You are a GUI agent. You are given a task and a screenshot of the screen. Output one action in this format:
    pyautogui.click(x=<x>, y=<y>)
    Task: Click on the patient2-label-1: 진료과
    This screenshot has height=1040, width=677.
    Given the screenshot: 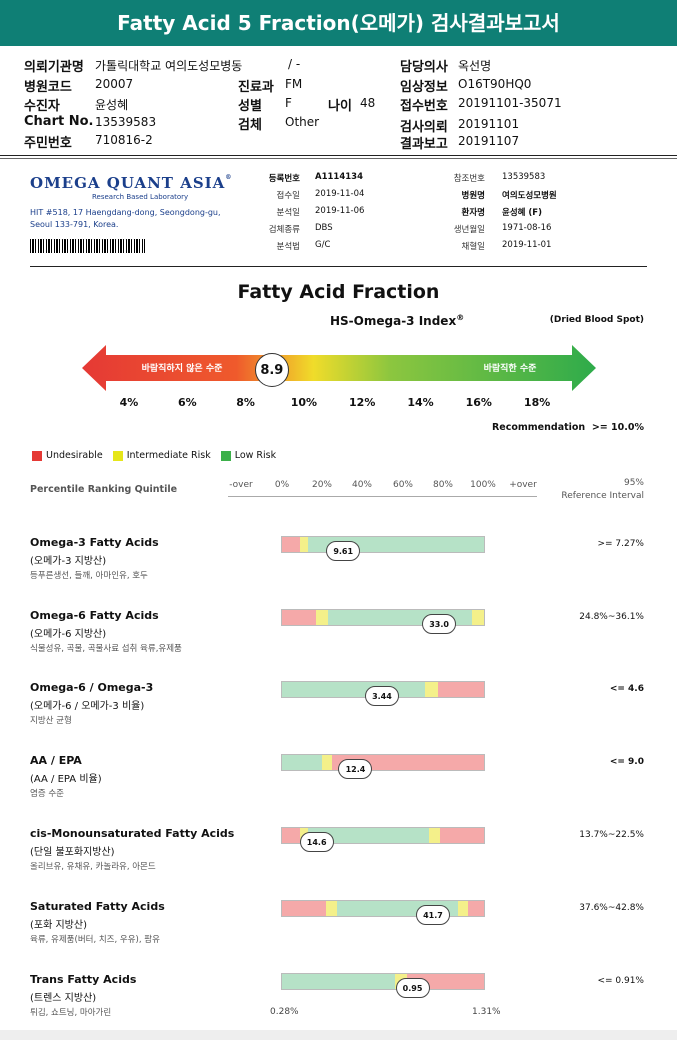 What is the action you would take?
    pyautogui.click(x=256, y=87)
    